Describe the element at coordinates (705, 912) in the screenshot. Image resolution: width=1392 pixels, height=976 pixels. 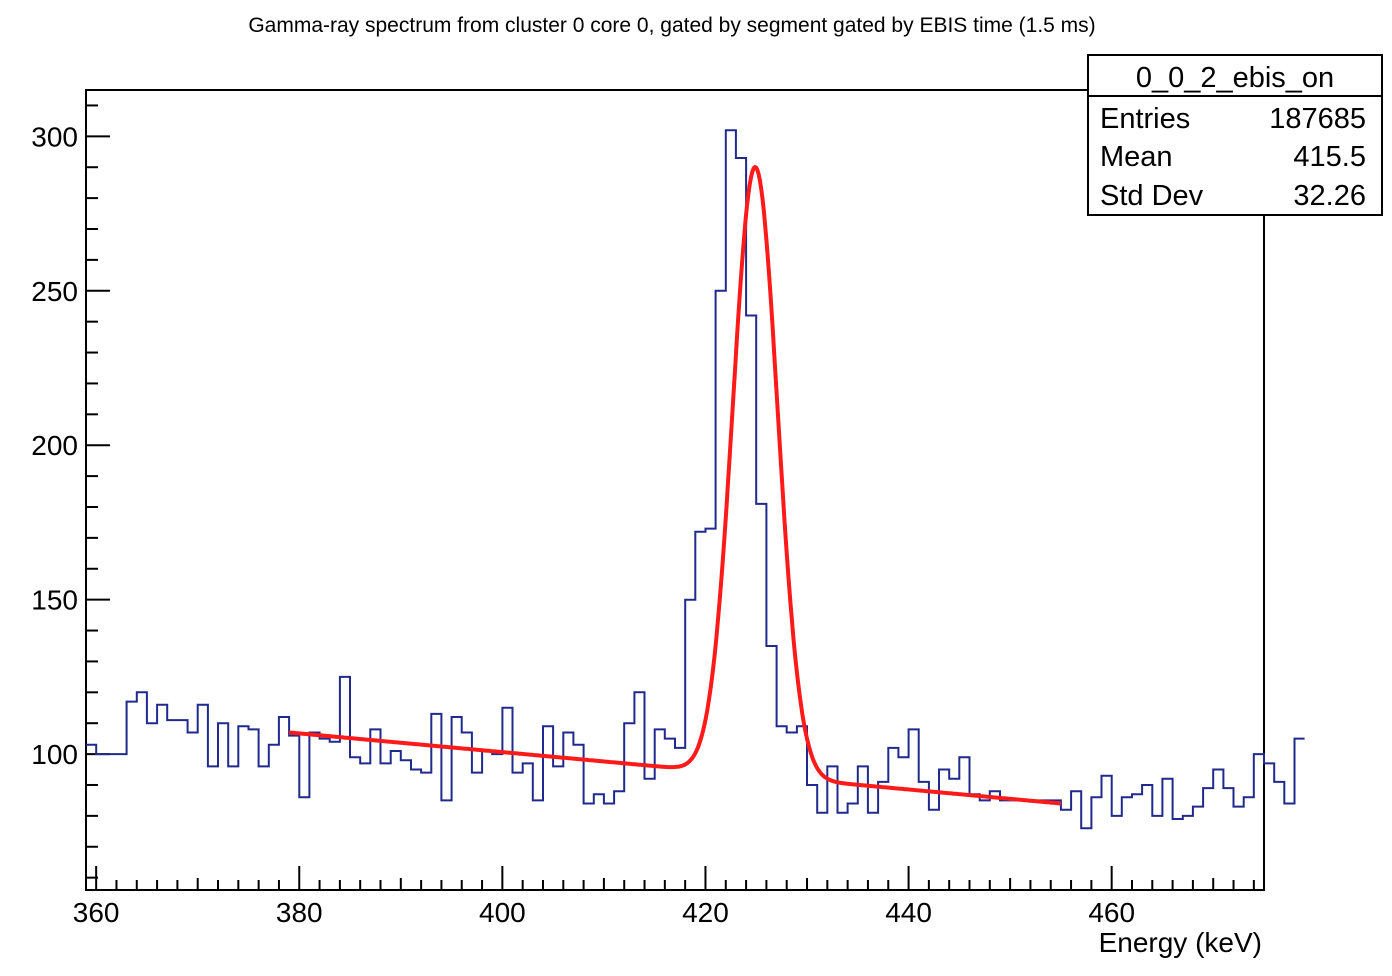
I see `x-tick-label: 420` at that location.